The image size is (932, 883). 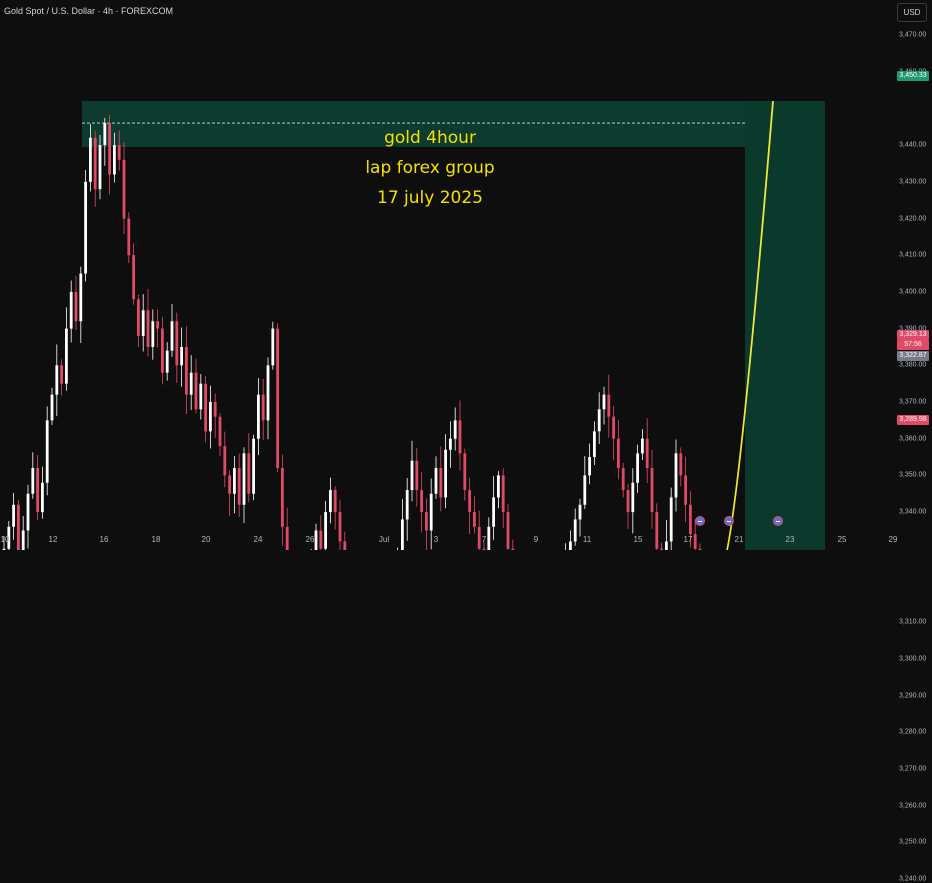 I want to click on y-tick-label: 3,250.00, so click(x=913, y=842).